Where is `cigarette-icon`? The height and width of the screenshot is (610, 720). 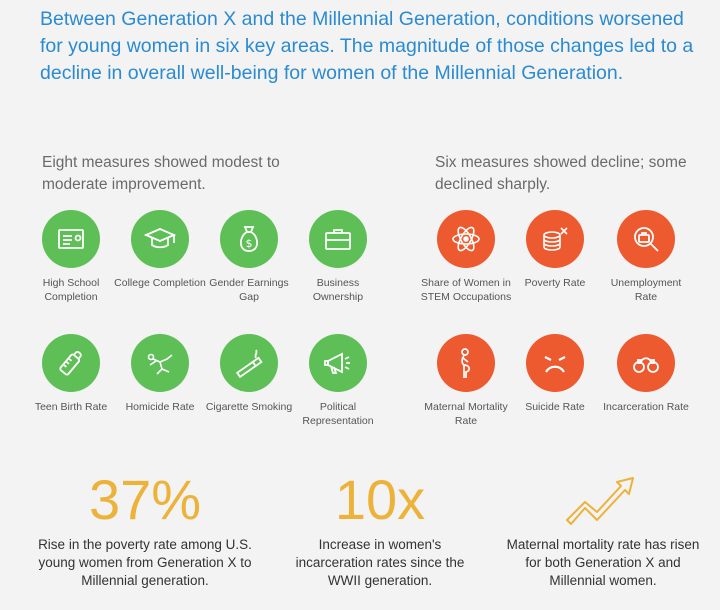
cigarette-icon is located at coordinates (249, 363).